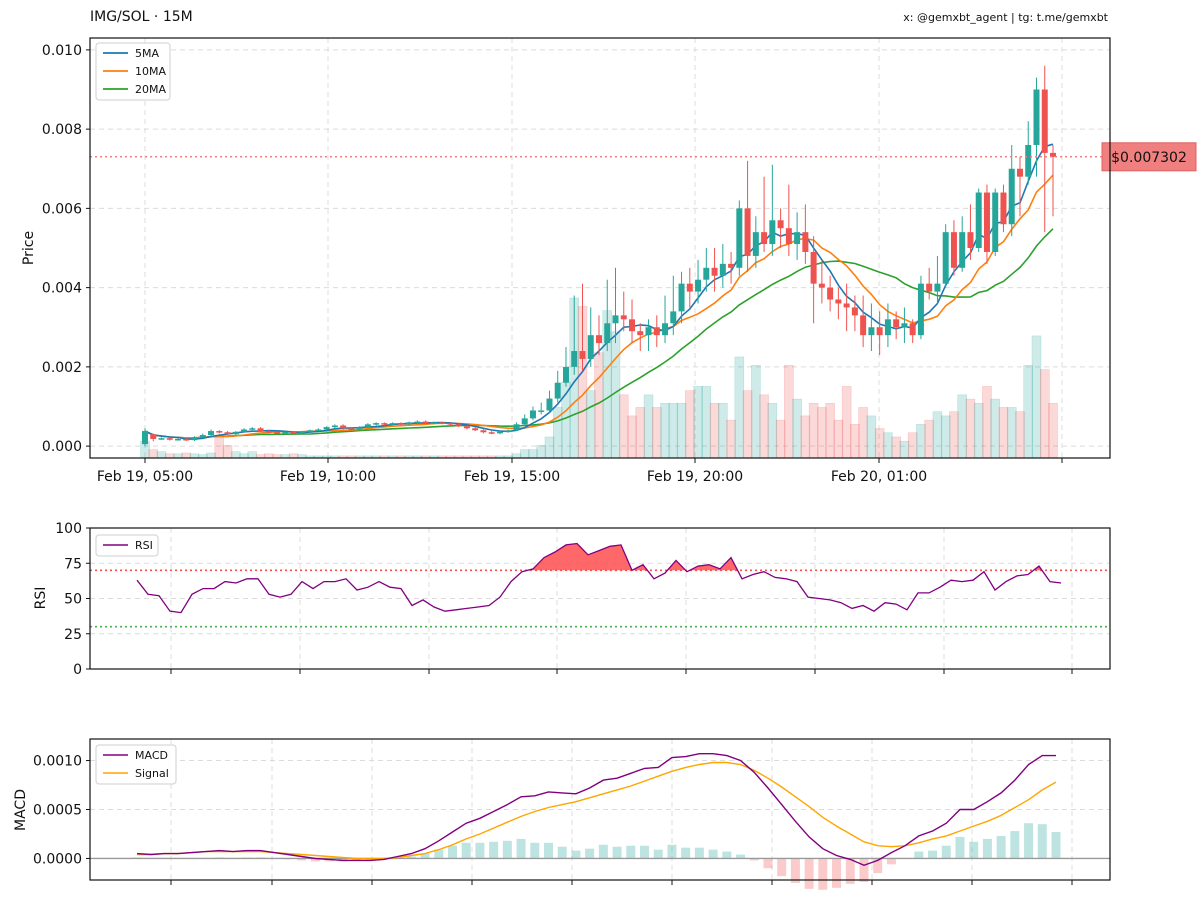 This screenshot has height=900, width=1200. I want to click on rsi-line, so click(599, 578).